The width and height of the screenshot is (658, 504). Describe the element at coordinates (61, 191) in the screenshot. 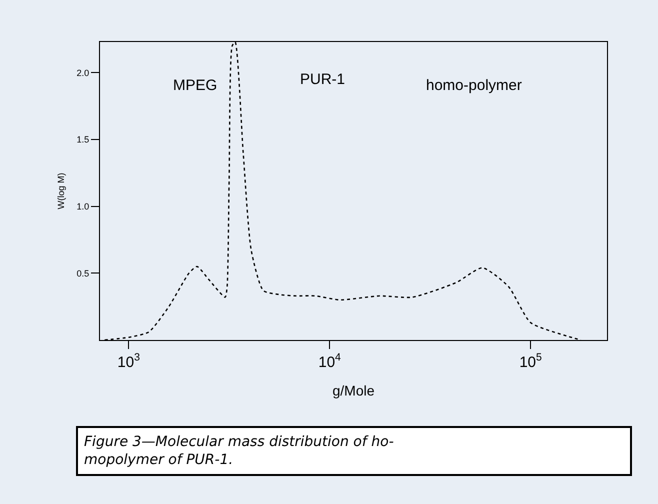

I see `y-axis-title: W(log M)` at that location.